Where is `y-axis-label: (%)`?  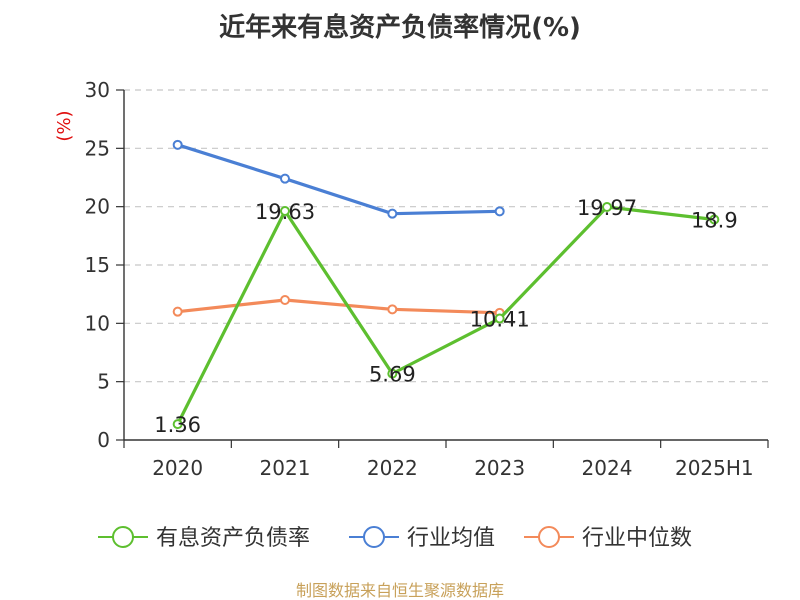 y-axis-label: (%) is located at coordinates (64, 125).